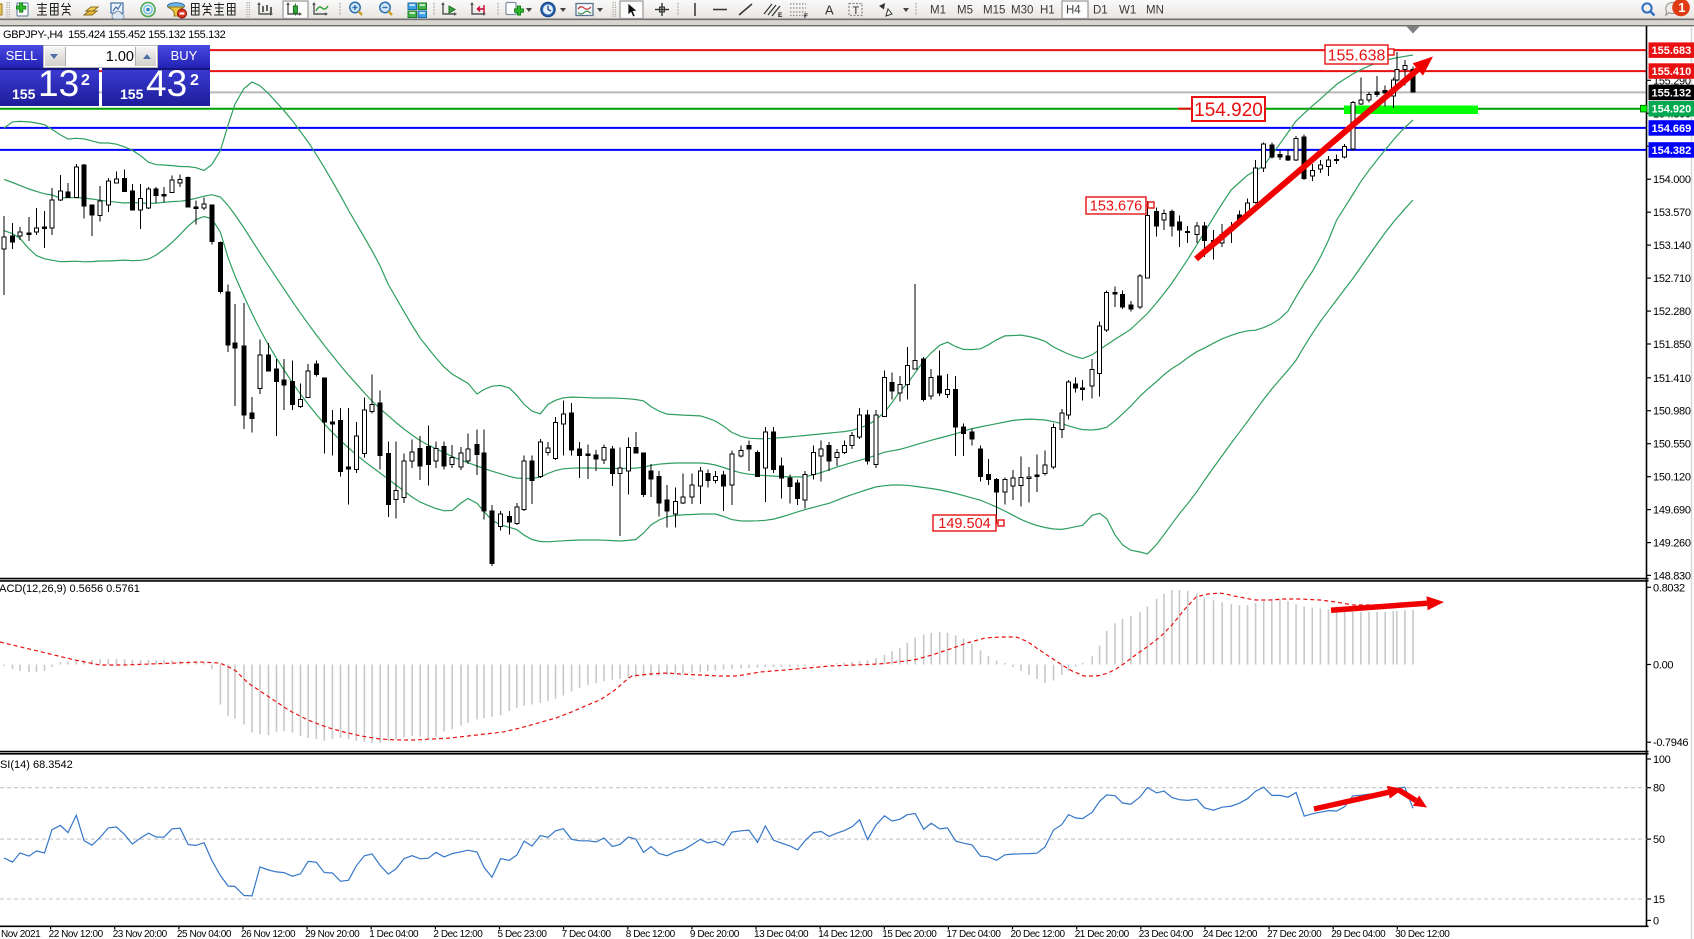  Describe the element at coordinates (204, 934) in the screenshot. I see `svg-text: 25 Nov 04:00` at that location.